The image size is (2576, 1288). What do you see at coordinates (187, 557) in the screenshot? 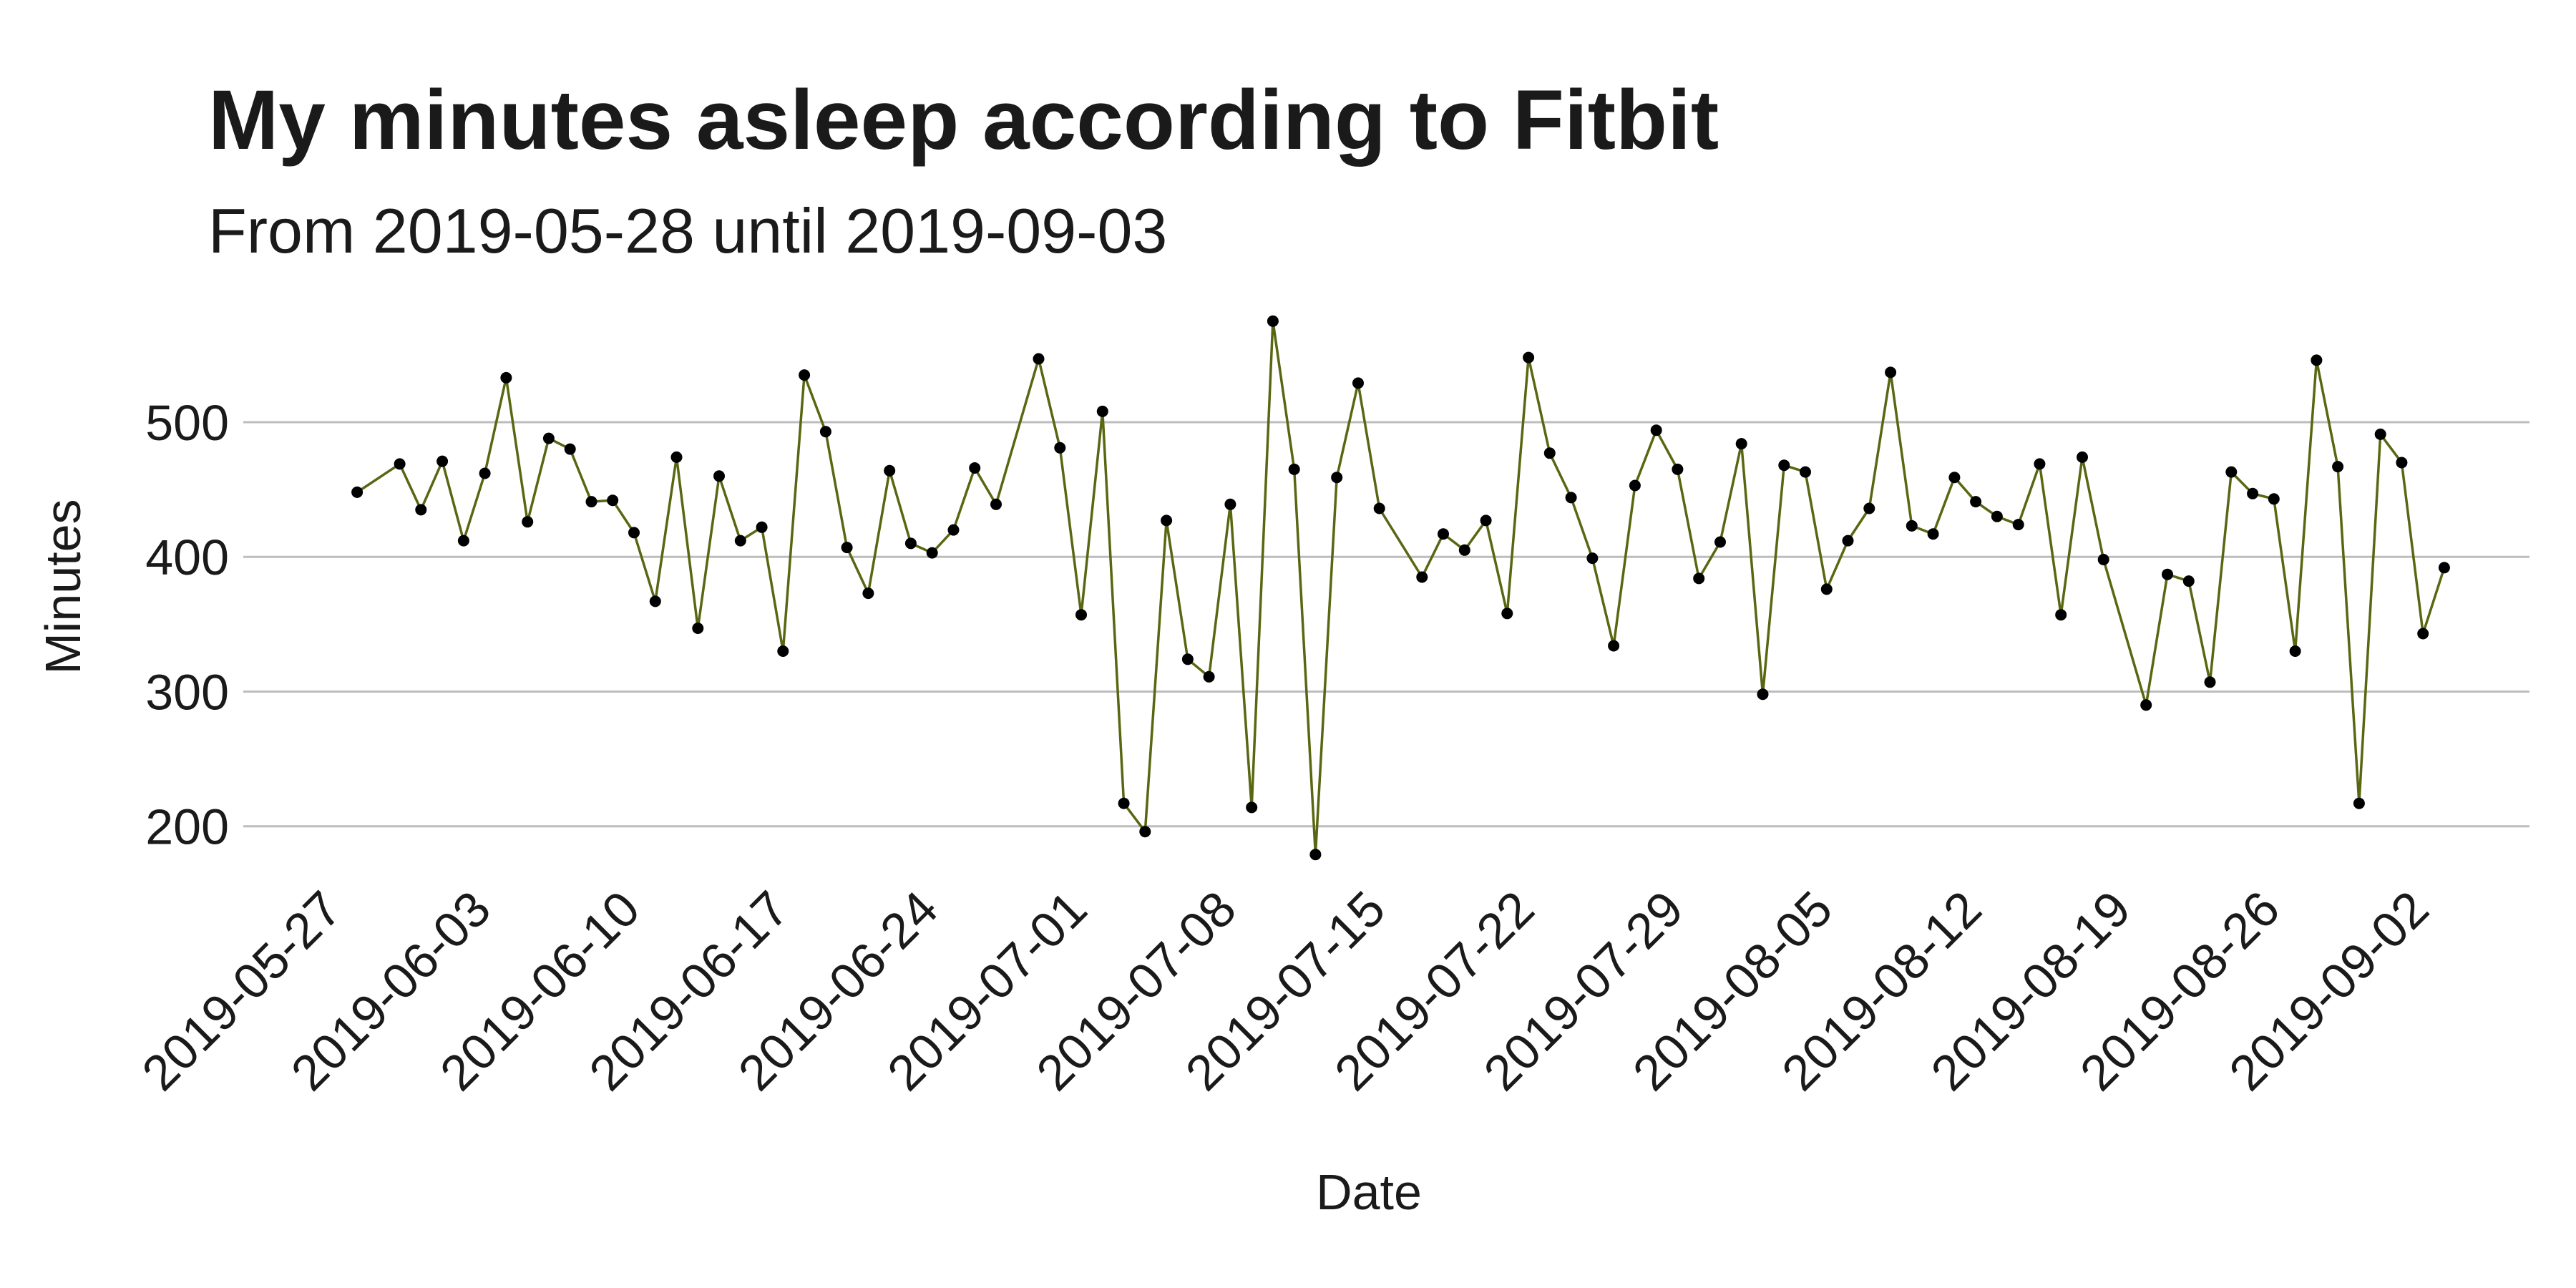
I see `y-tick-label: 400` at bounding box center [187, 557].